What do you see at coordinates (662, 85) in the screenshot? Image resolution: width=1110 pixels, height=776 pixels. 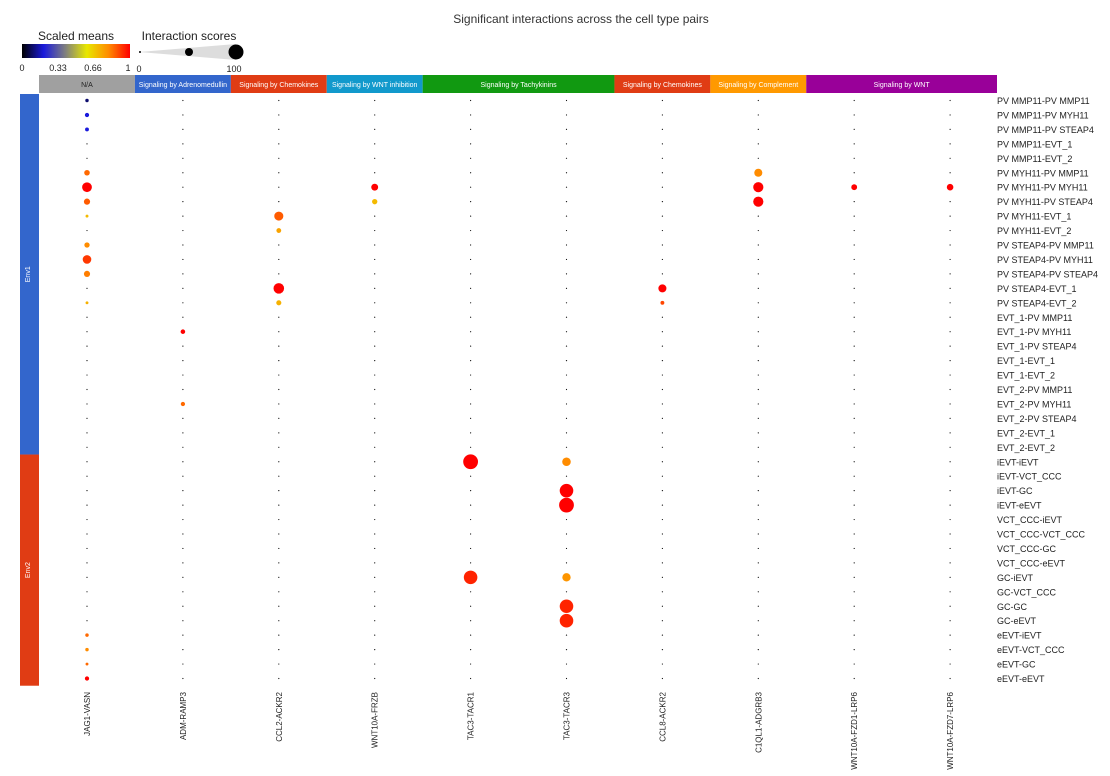 I see `column-group-label: Signaling by Chemokines` at bounding box center [662, 85].